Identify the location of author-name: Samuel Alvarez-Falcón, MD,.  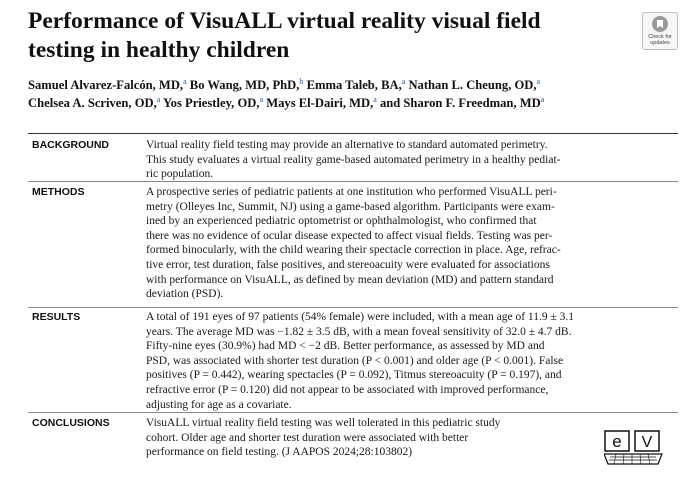
(106, 85).